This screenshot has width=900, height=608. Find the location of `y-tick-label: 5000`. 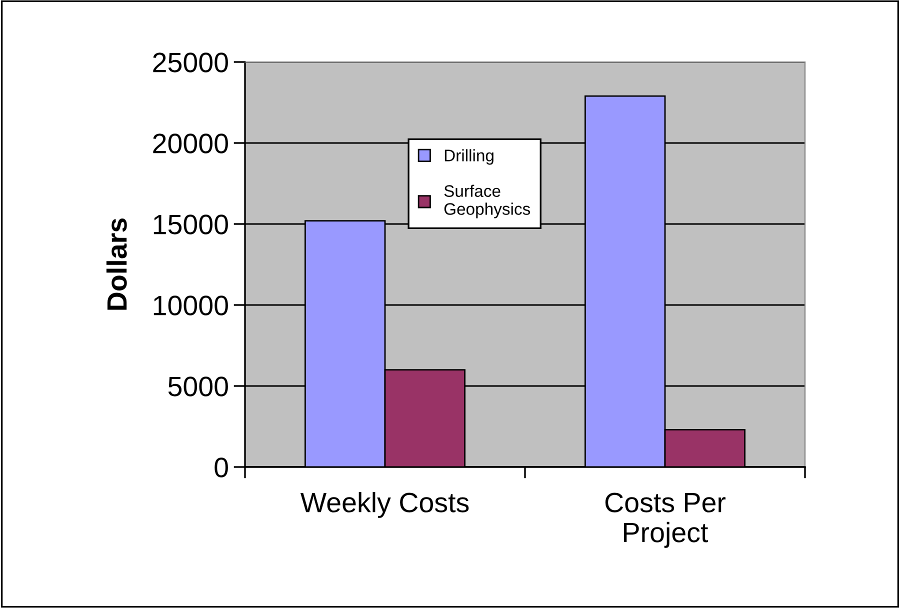

y-tick-label: 5000 is located at coordinates (198, 386).